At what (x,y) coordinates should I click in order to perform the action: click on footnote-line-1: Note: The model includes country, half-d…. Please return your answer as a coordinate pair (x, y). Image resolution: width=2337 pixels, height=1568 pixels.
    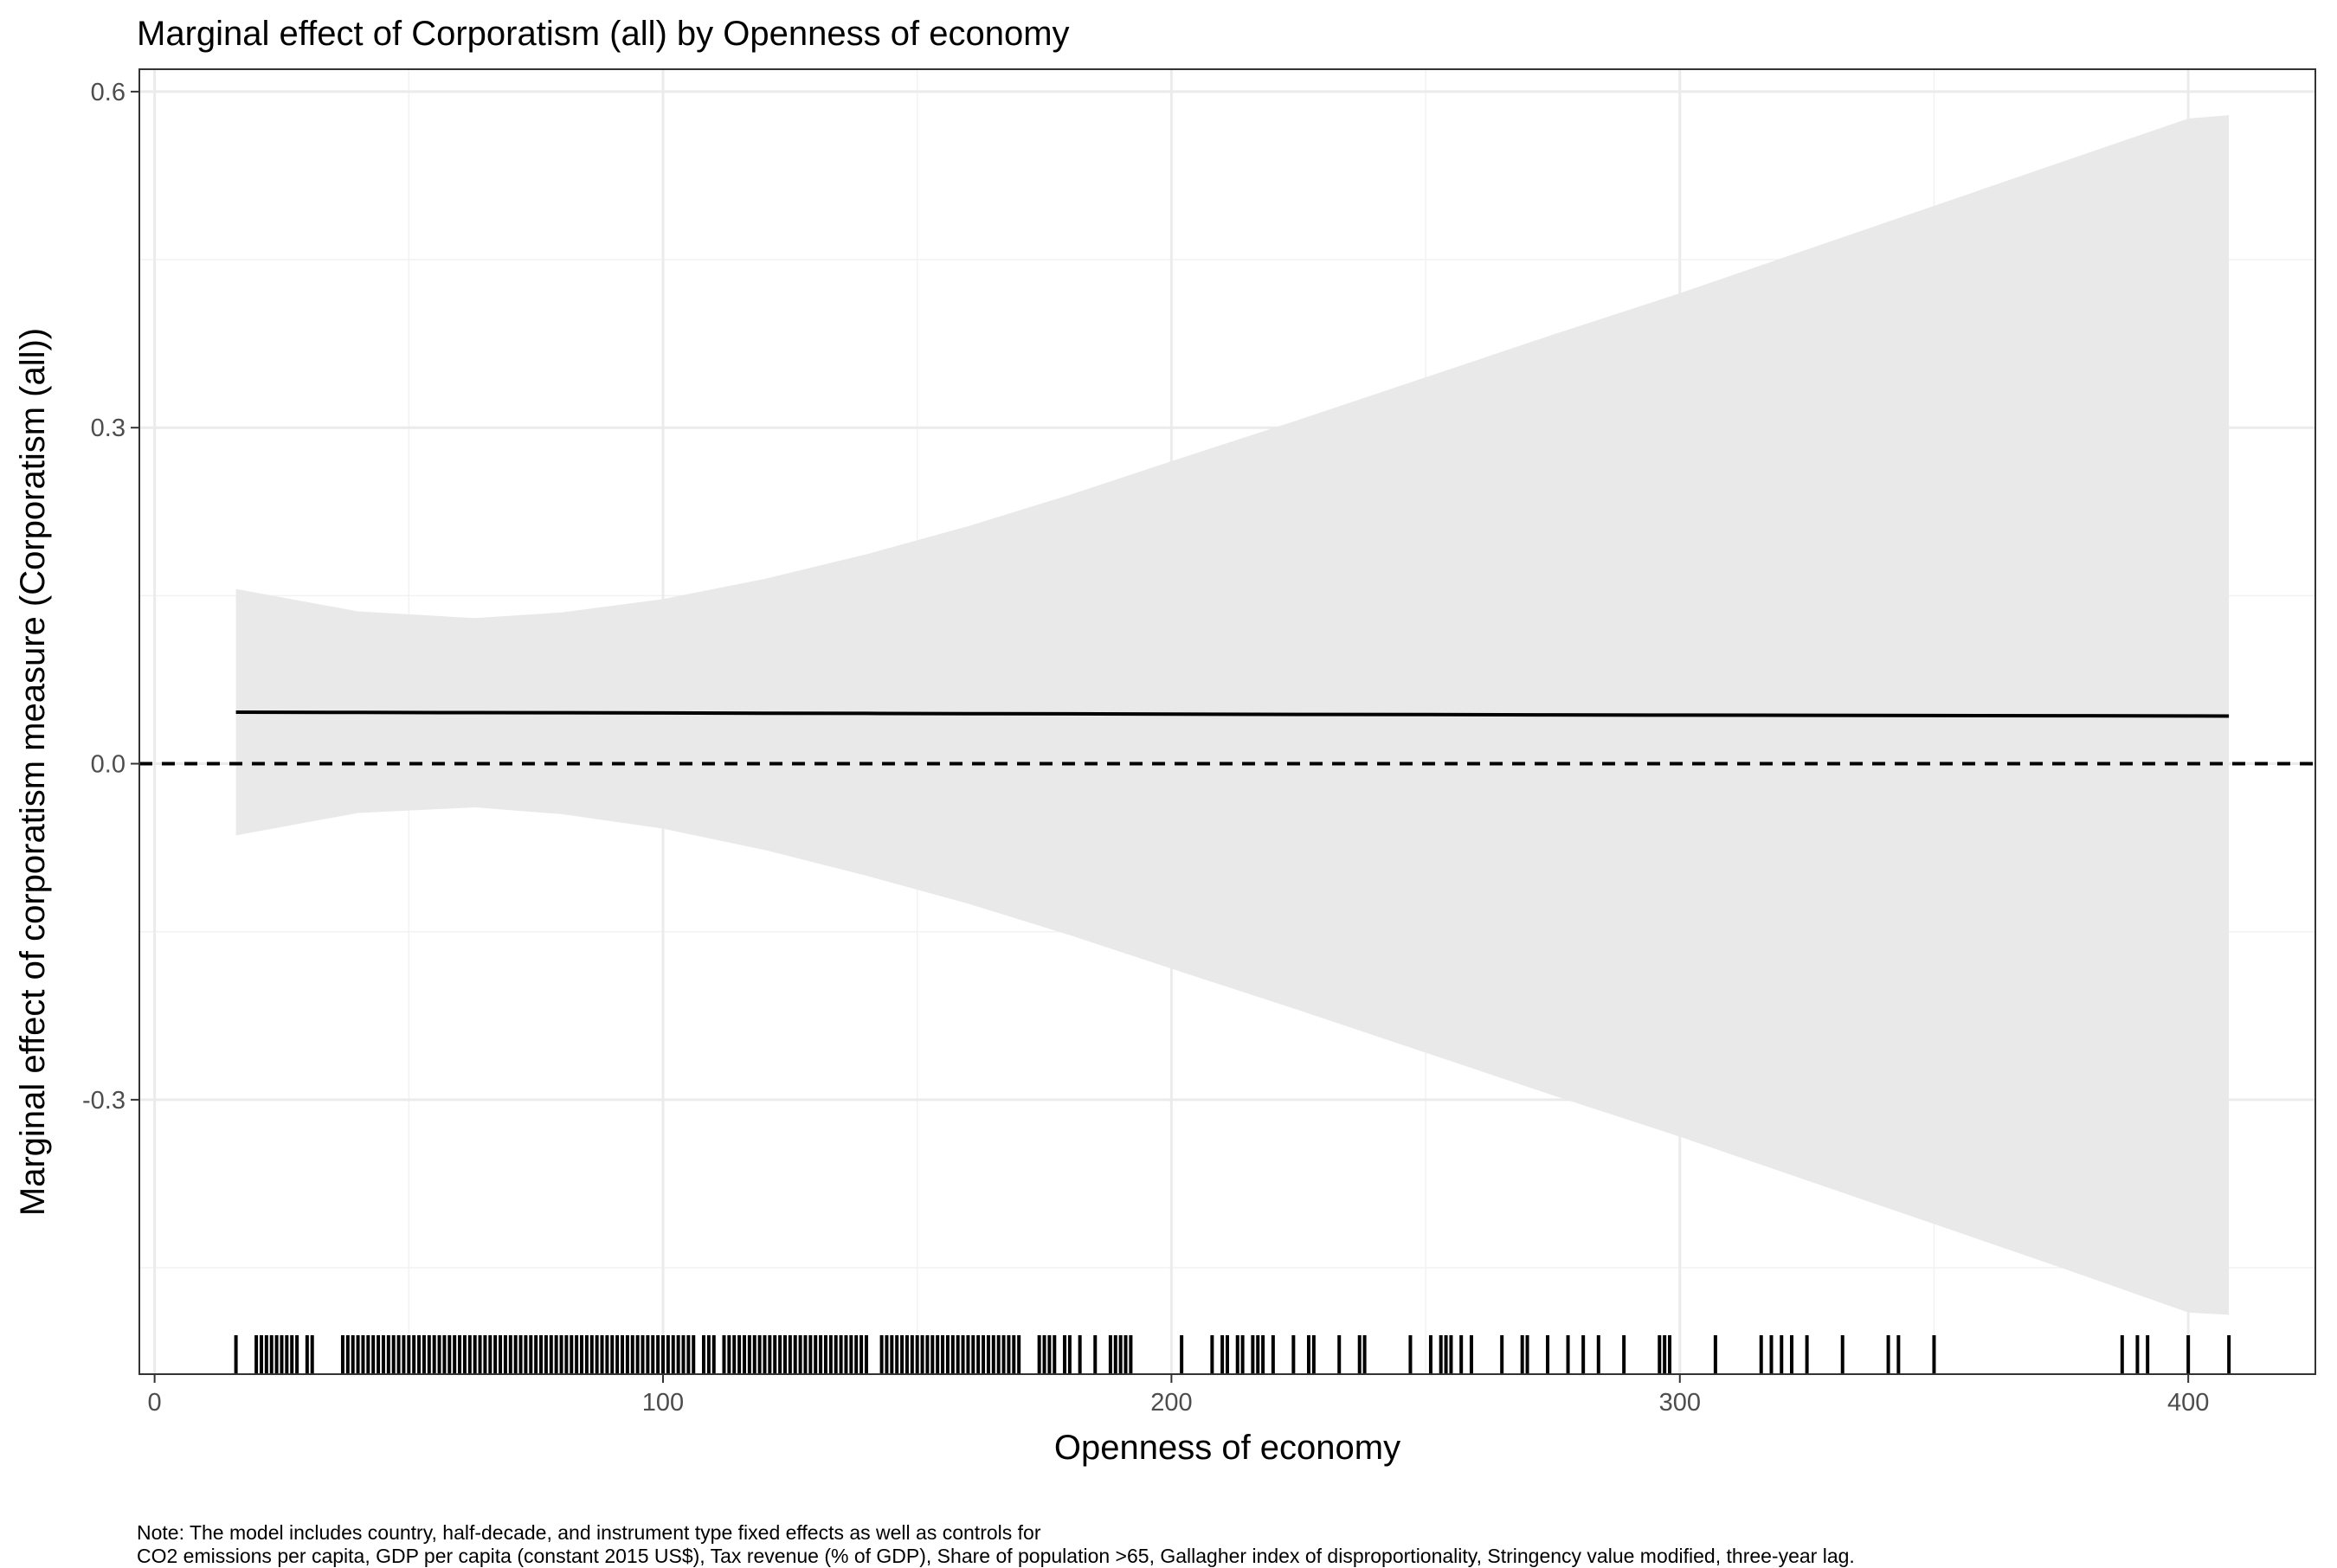
    Looking at the image, I should click on (589, 1532).